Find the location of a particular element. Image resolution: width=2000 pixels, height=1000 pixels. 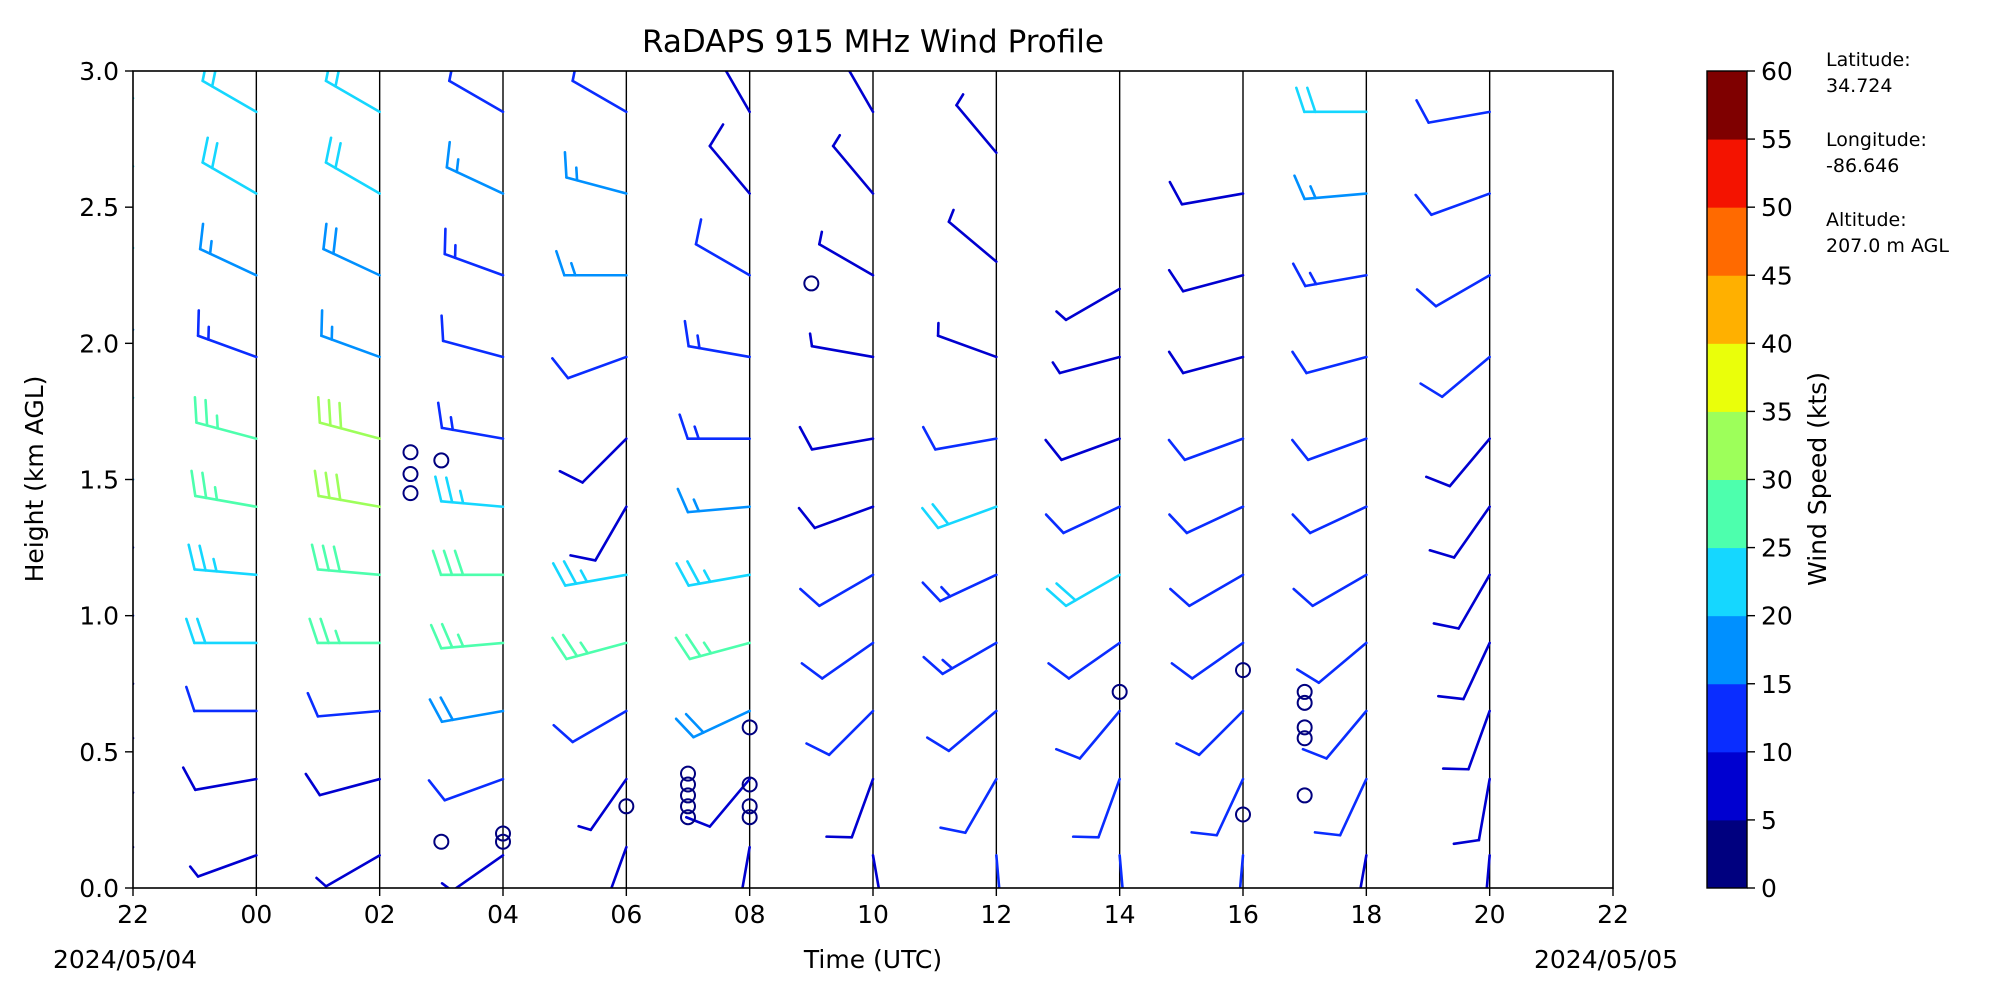

x-tick-label: 16 is located at coordinates (1243, 914).